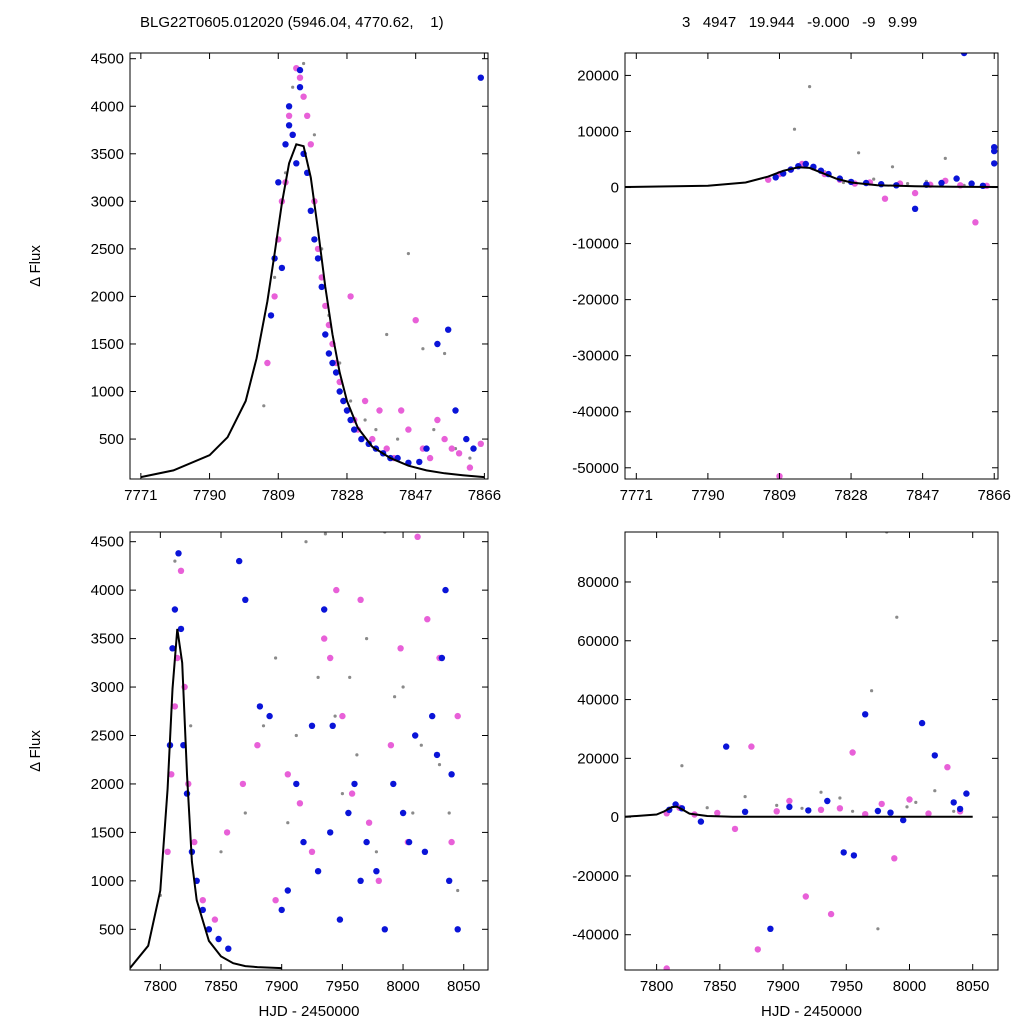 The height and width of the screenshot is (1024, 1024). What do you see at coordinates (107, 784) in the screenshot?
I see `y-tick-label: 2000` at bounding box center [107, 784].